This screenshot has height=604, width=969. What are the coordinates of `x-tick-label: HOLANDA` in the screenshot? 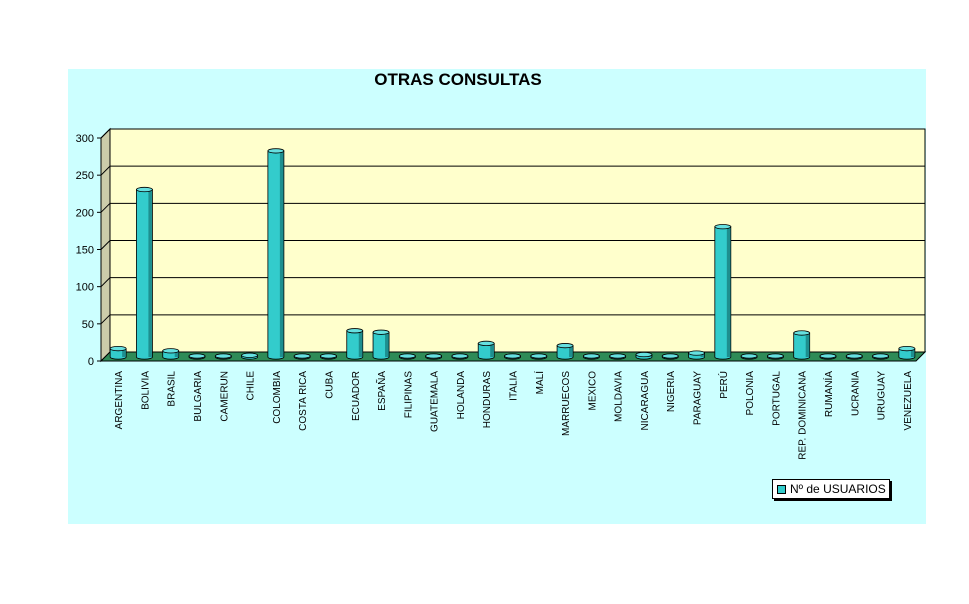 It's located at (461, 395).